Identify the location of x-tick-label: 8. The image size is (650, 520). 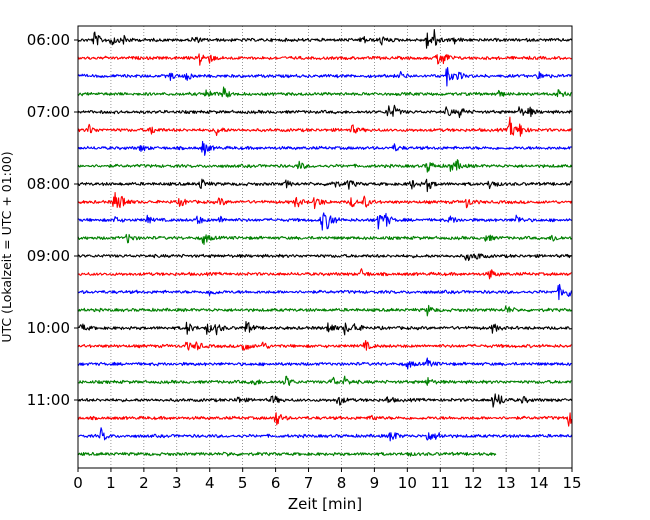
(342, 483).